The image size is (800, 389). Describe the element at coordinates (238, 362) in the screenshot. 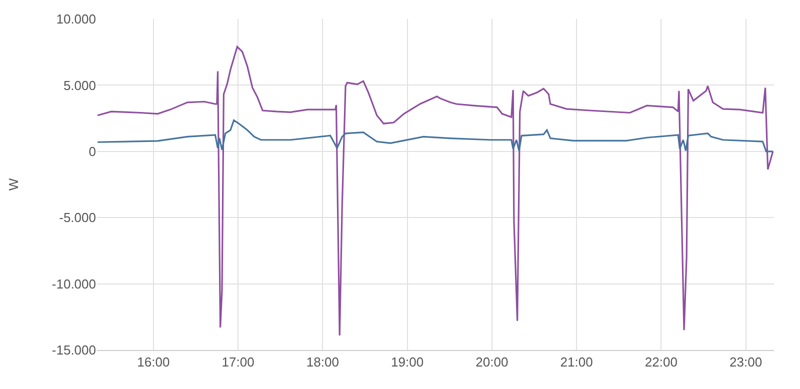

I see `x-tick-label: 17:00` at that location.